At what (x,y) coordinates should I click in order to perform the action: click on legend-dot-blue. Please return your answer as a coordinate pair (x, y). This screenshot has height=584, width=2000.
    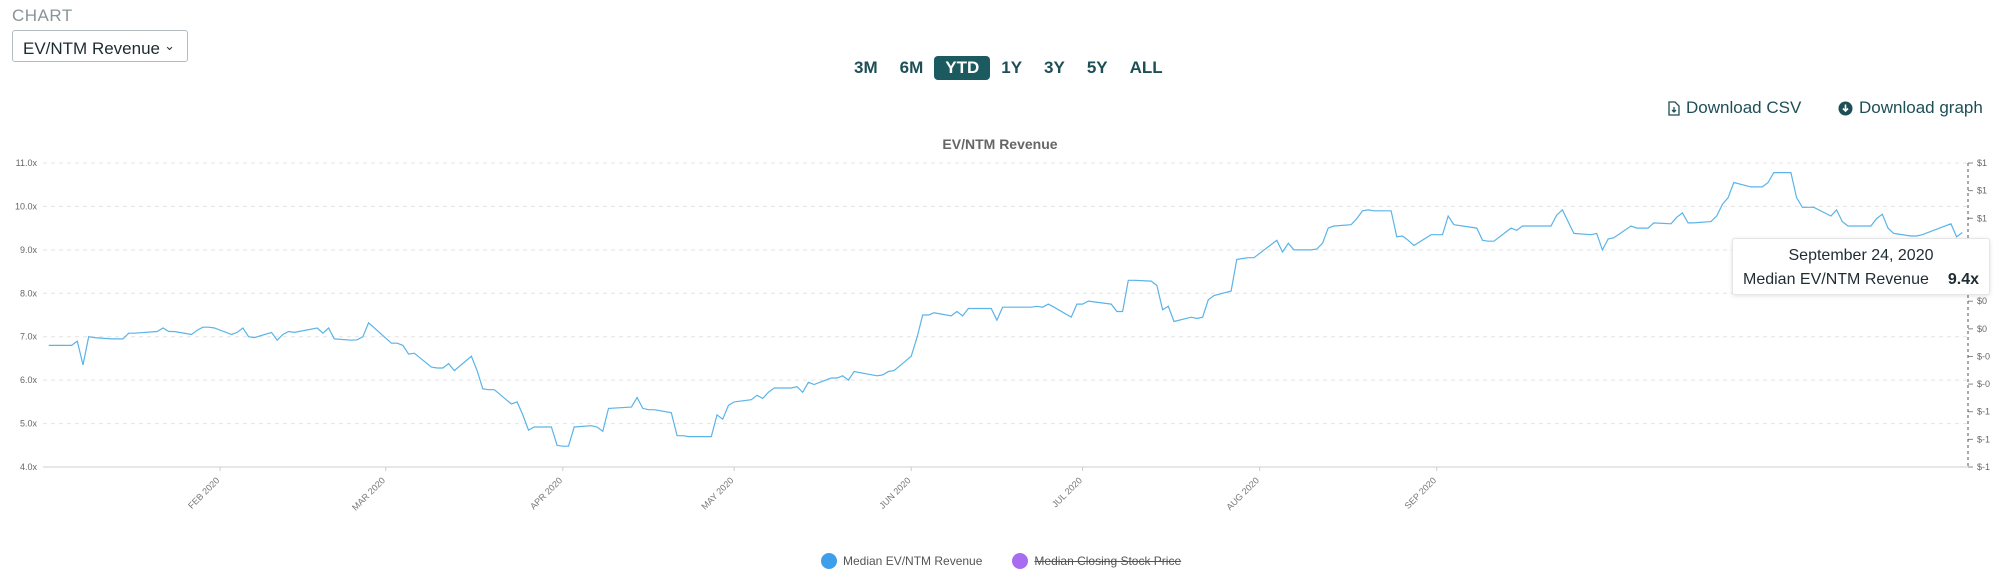
    Looking at the image, I should click on (829, 561).